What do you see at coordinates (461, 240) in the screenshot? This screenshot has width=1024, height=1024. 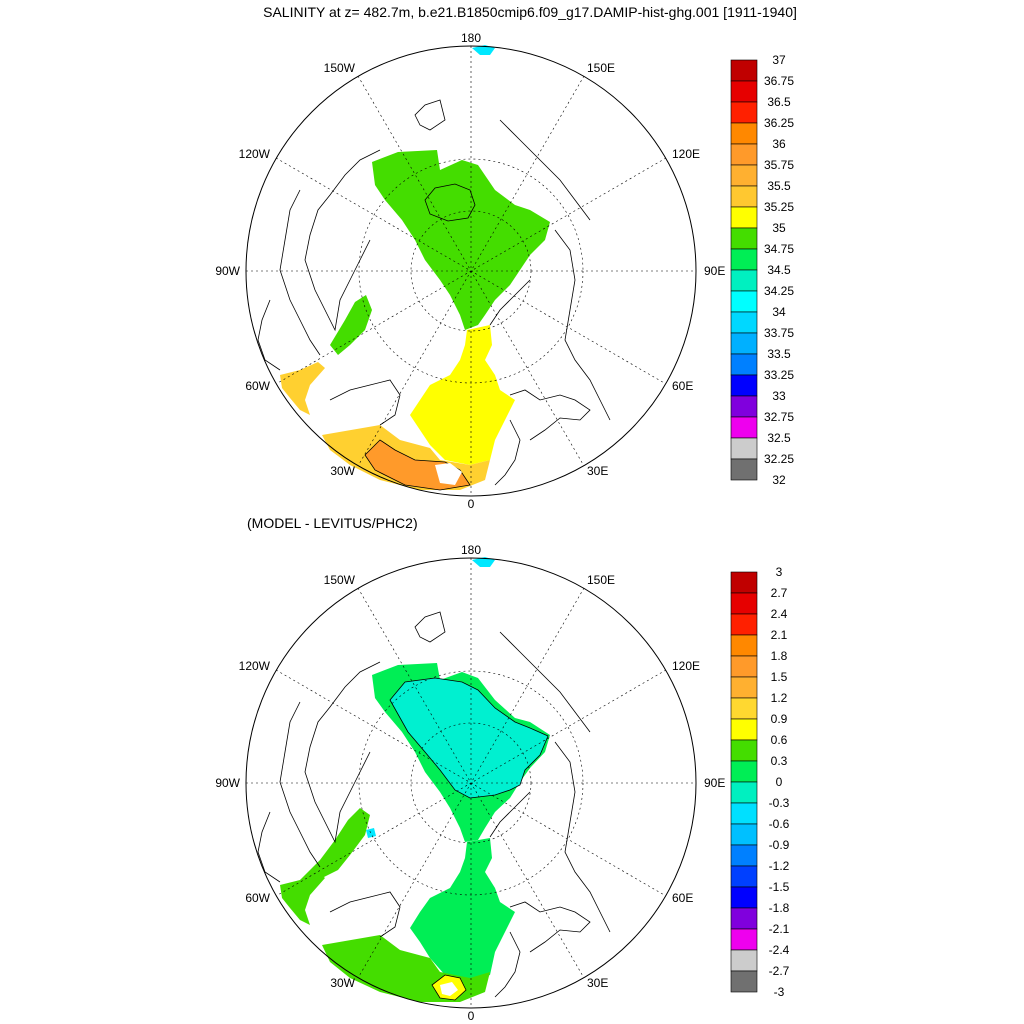 I see `arctic-basin-region` at bounding box center [461, 240].